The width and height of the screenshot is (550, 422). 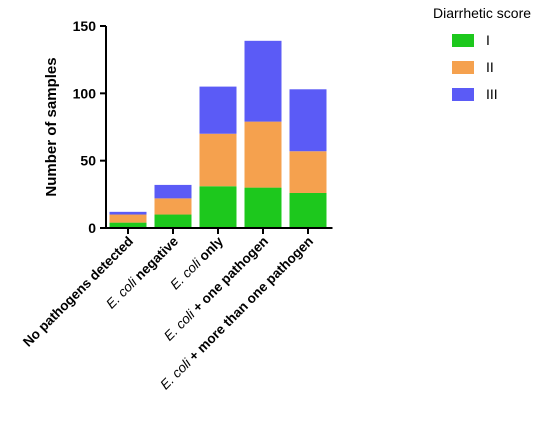 I want to click on legend-label-I: I, so click(x=488, y=40).